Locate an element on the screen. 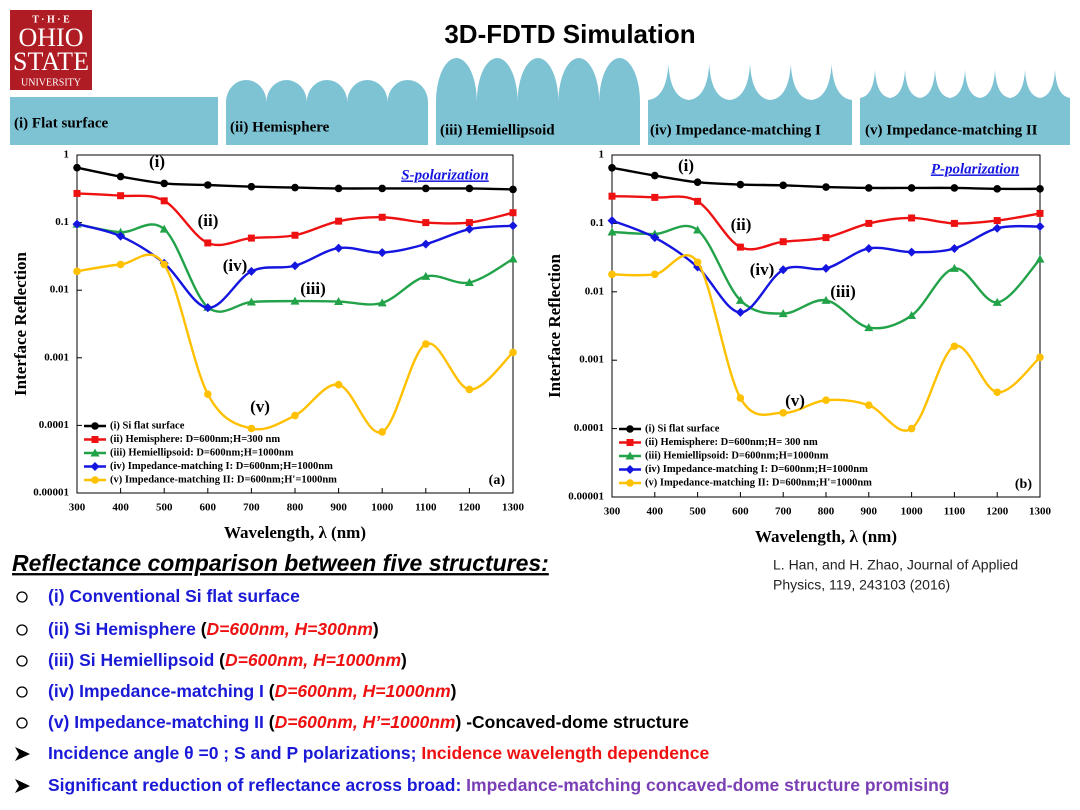  annotation: (ii) is located at coordinates (208, 220).